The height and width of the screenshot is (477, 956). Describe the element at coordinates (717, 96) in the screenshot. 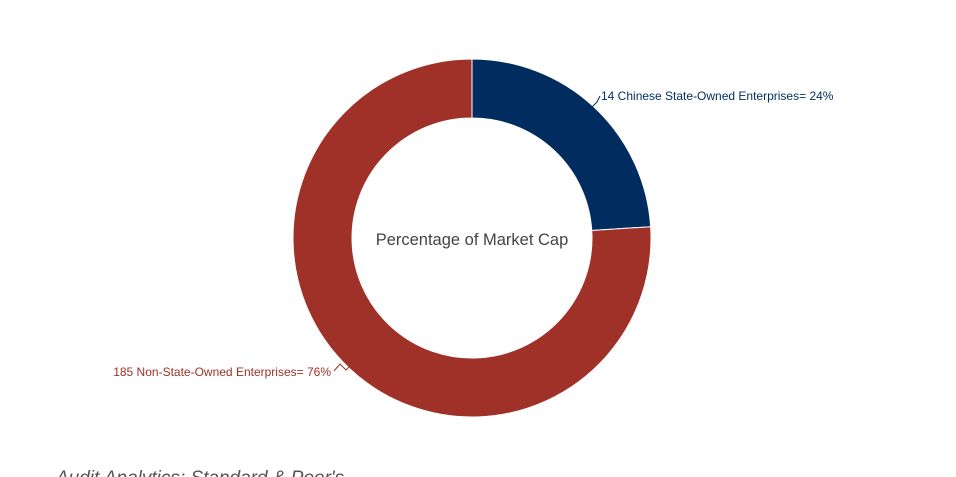

I see `slice-label-state-owned: 14 Chinese State-Owned Enterprises= 24%` at that location.